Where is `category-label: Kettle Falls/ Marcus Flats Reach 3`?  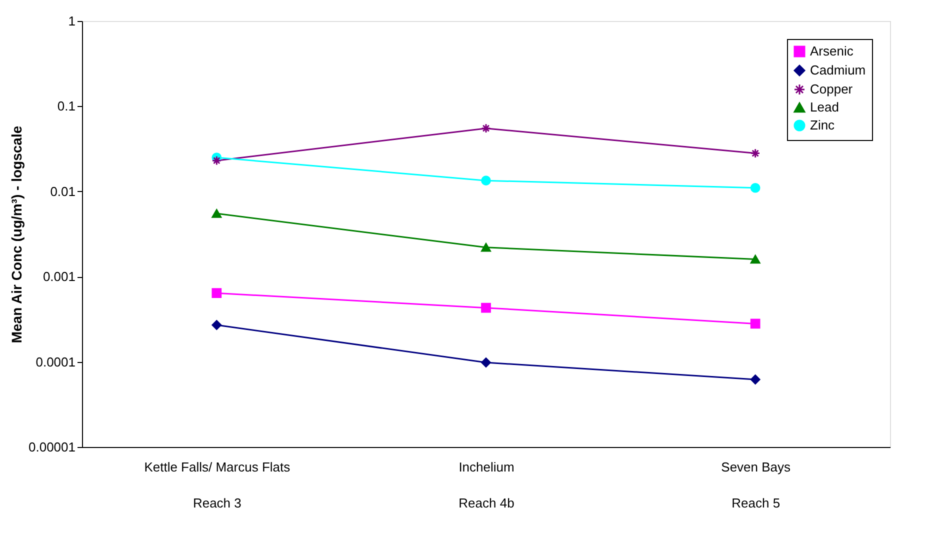
category-label: Kettle Falls/ Marcus Flats Reach 3 is located at coordinates (217, 485).